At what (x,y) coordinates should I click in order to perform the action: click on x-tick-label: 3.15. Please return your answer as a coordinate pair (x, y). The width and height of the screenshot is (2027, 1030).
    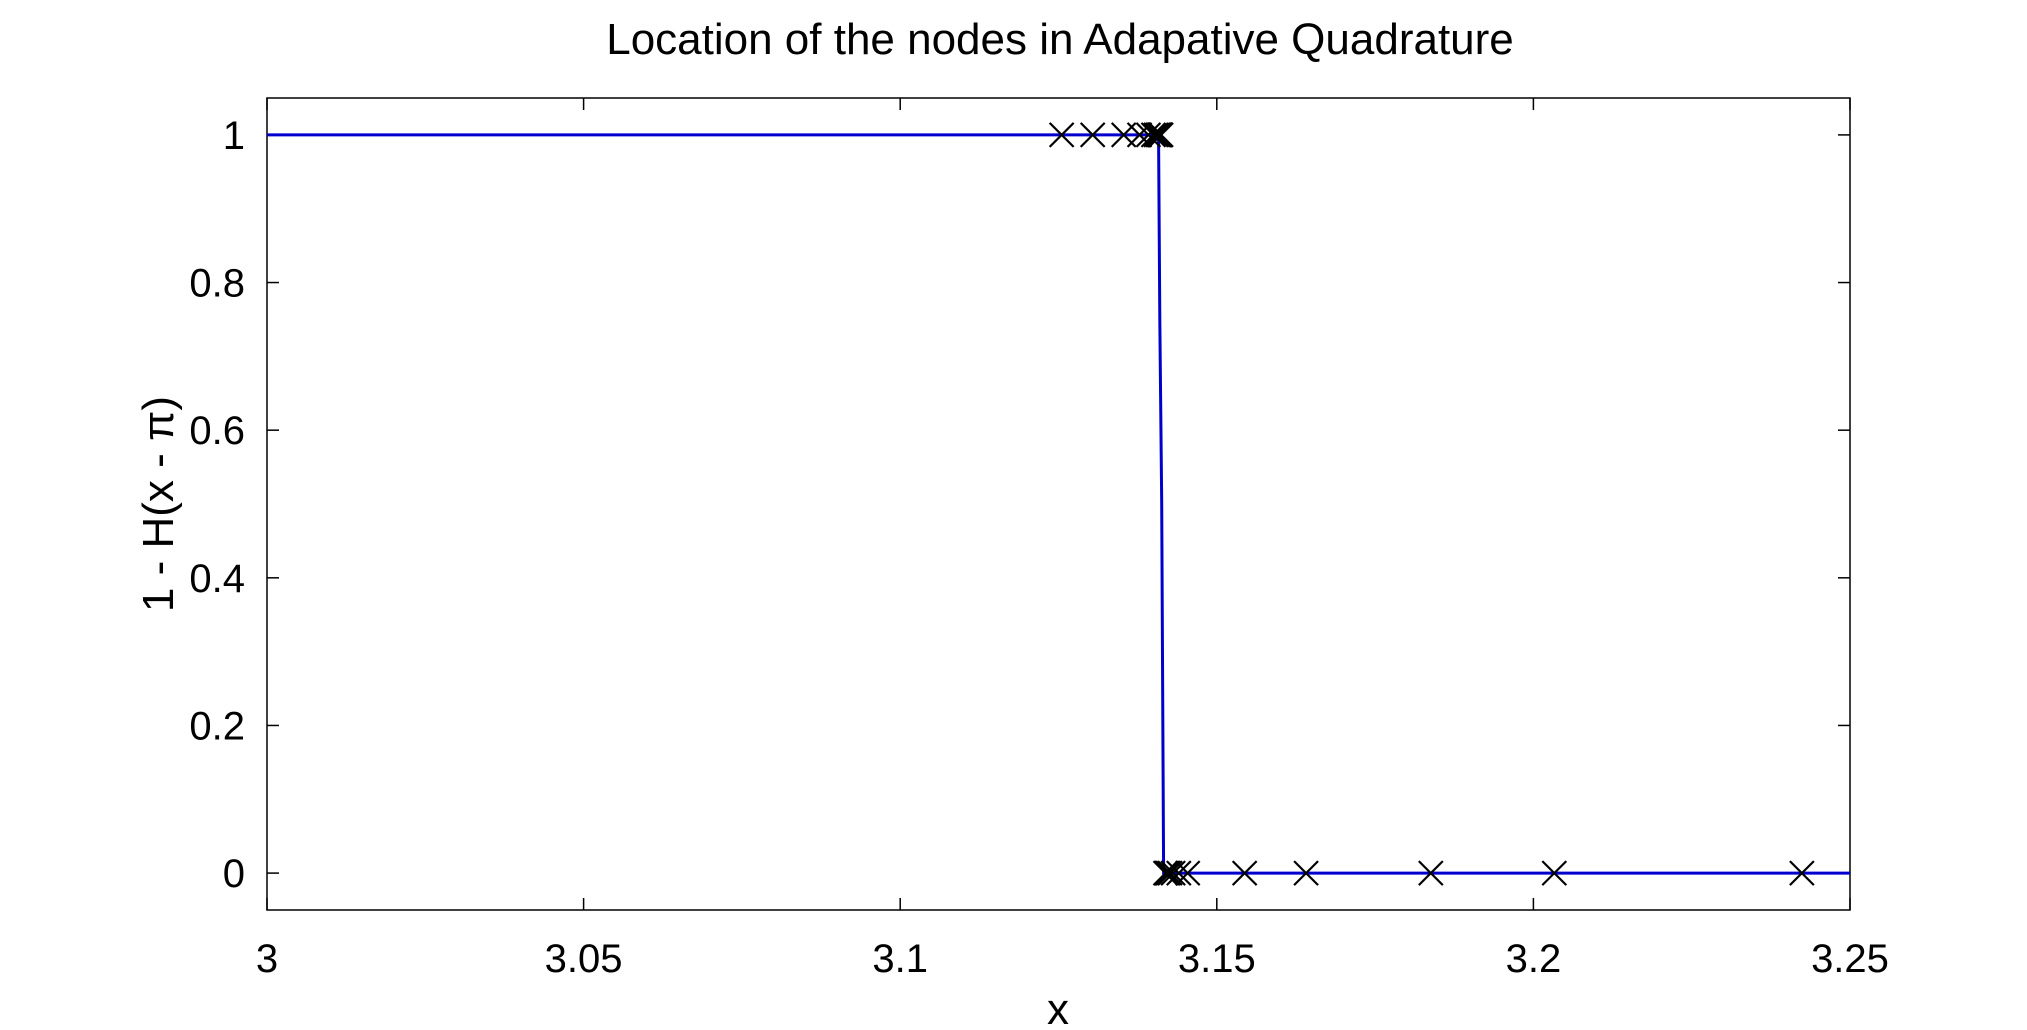
    Looking at the image, I should click on (1217, 959).